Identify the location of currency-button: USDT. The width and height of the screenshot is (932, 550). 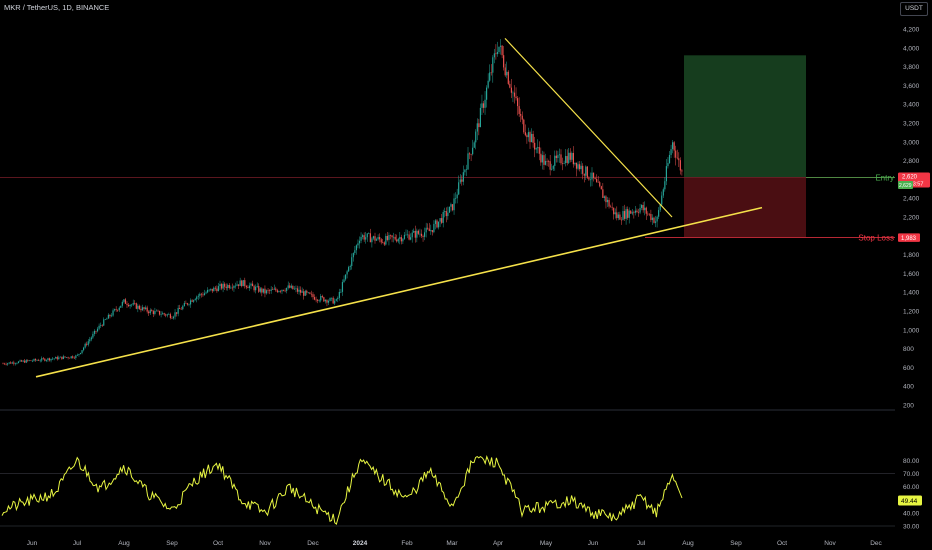
(914, 9).